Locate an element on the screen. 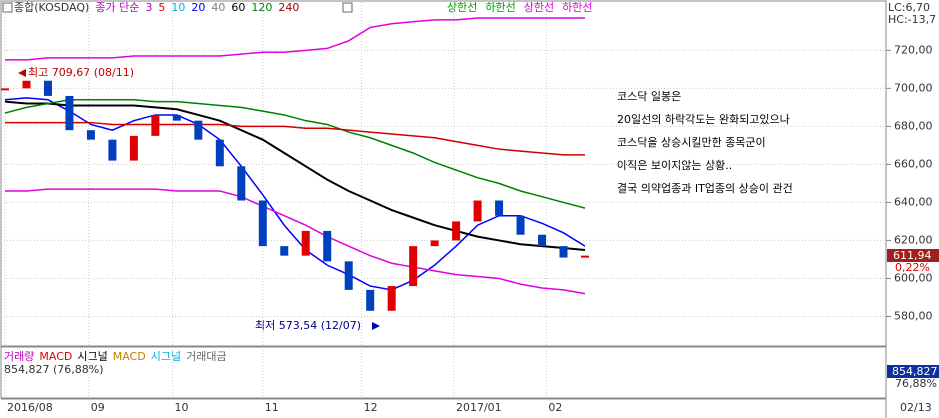 This screenshot has height=418, width=939. note: 결국 의약업종과 IT업종의 상승이 관건 is located at coordinates (705, 188).